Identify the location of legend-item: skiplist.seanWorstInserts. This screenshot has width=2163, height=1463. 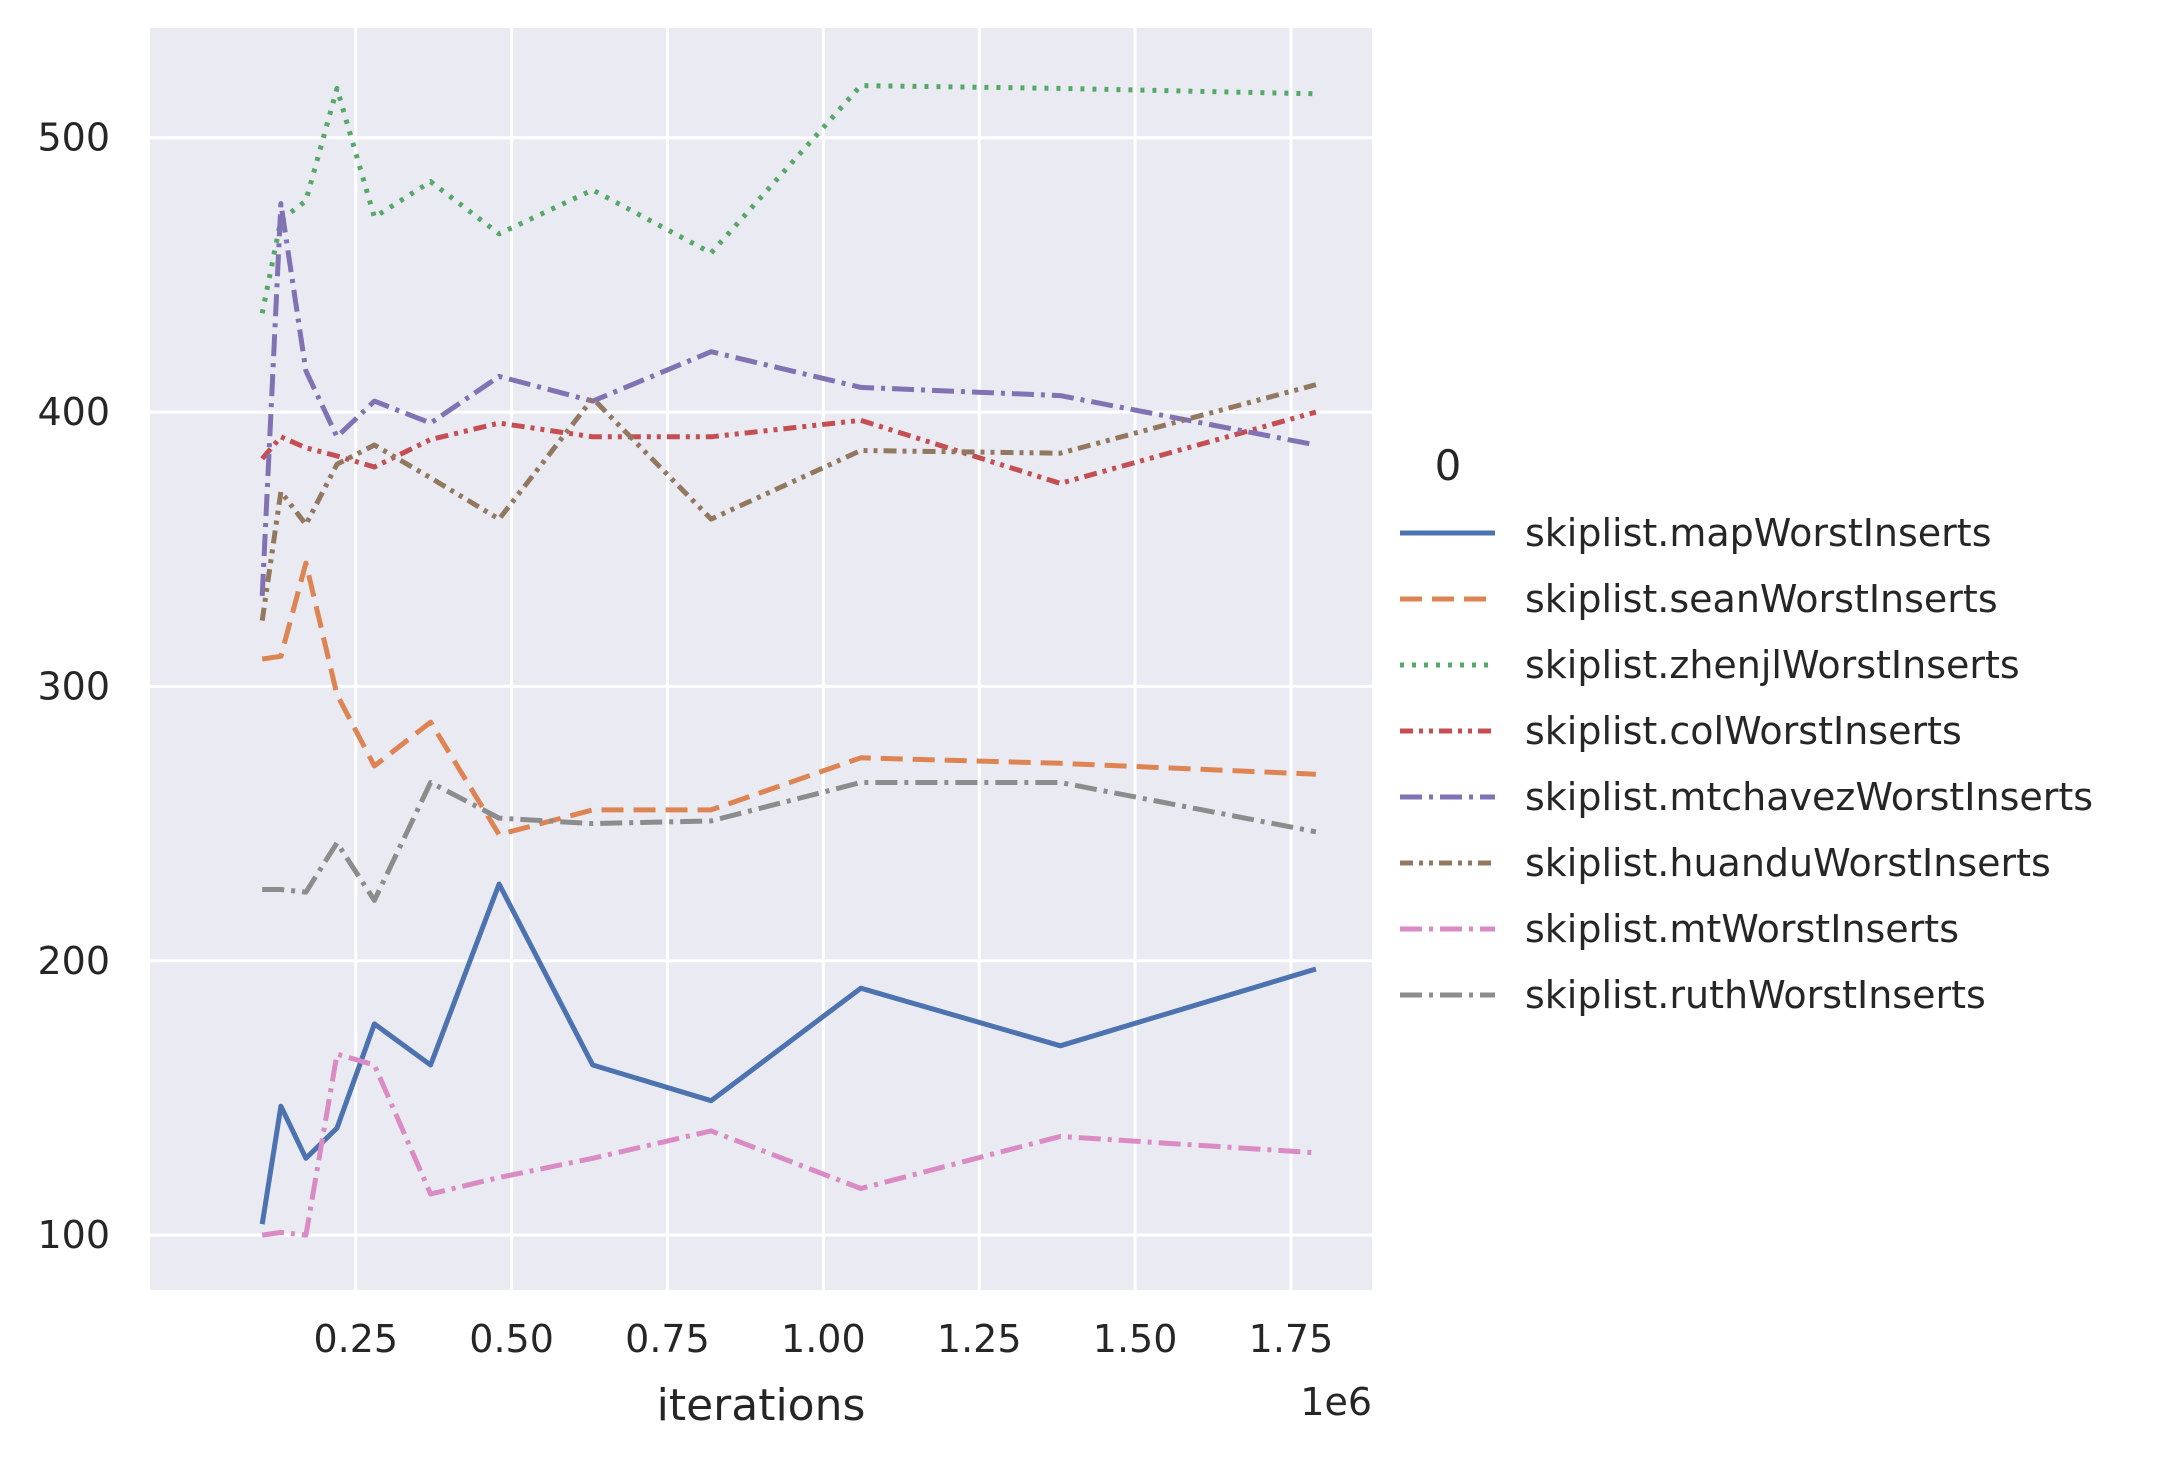
(1699, 599).